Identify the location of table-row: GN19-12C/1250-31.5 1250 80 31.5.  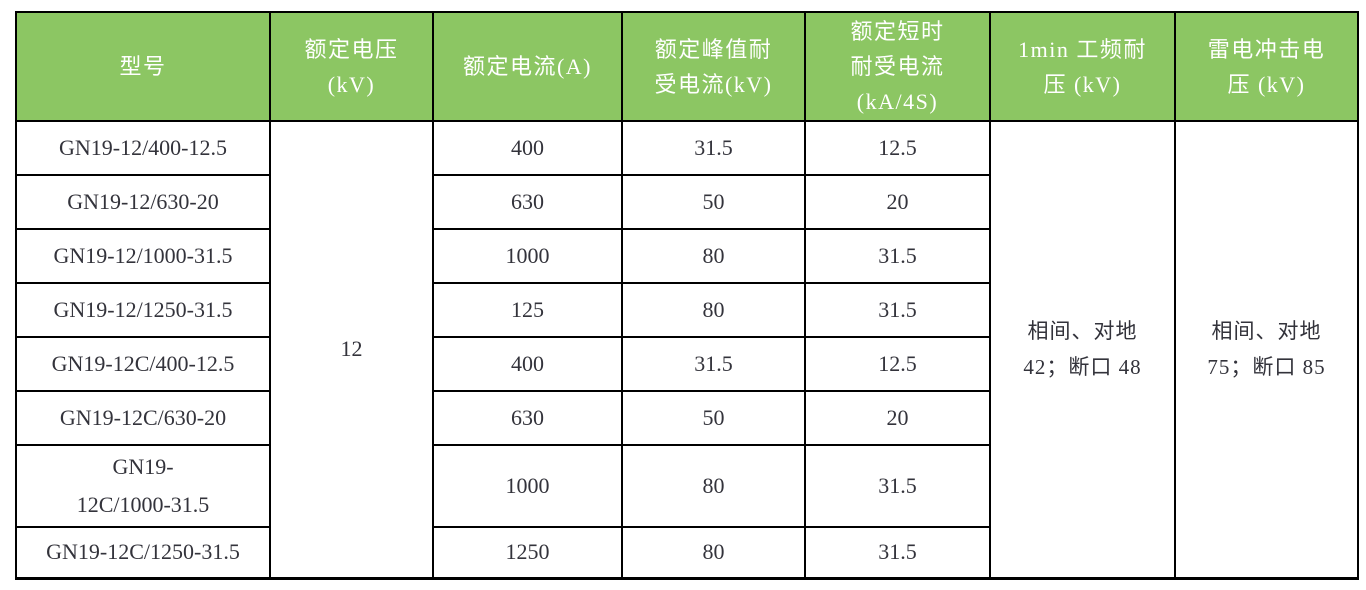
(686, 552).